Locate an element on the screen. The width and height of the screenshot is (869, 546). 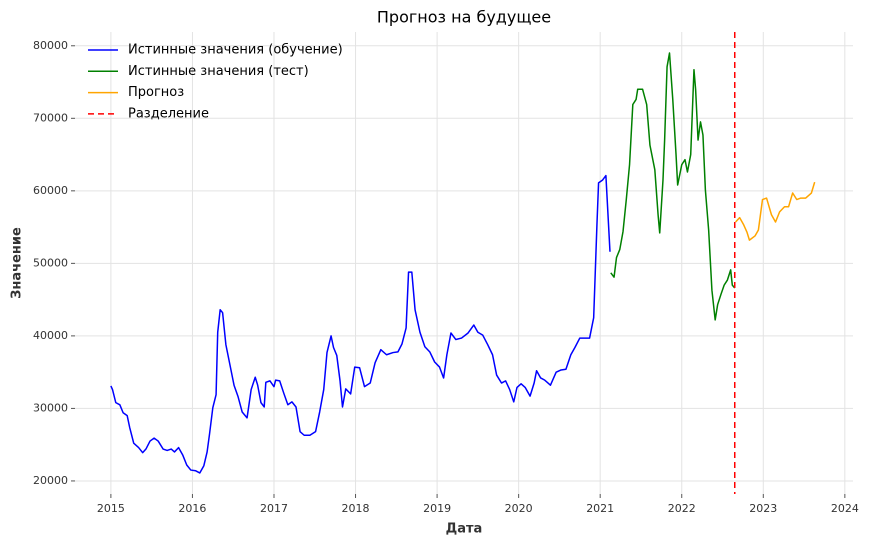
x-tick-label: 2017 is located at coordinates (274, 508).